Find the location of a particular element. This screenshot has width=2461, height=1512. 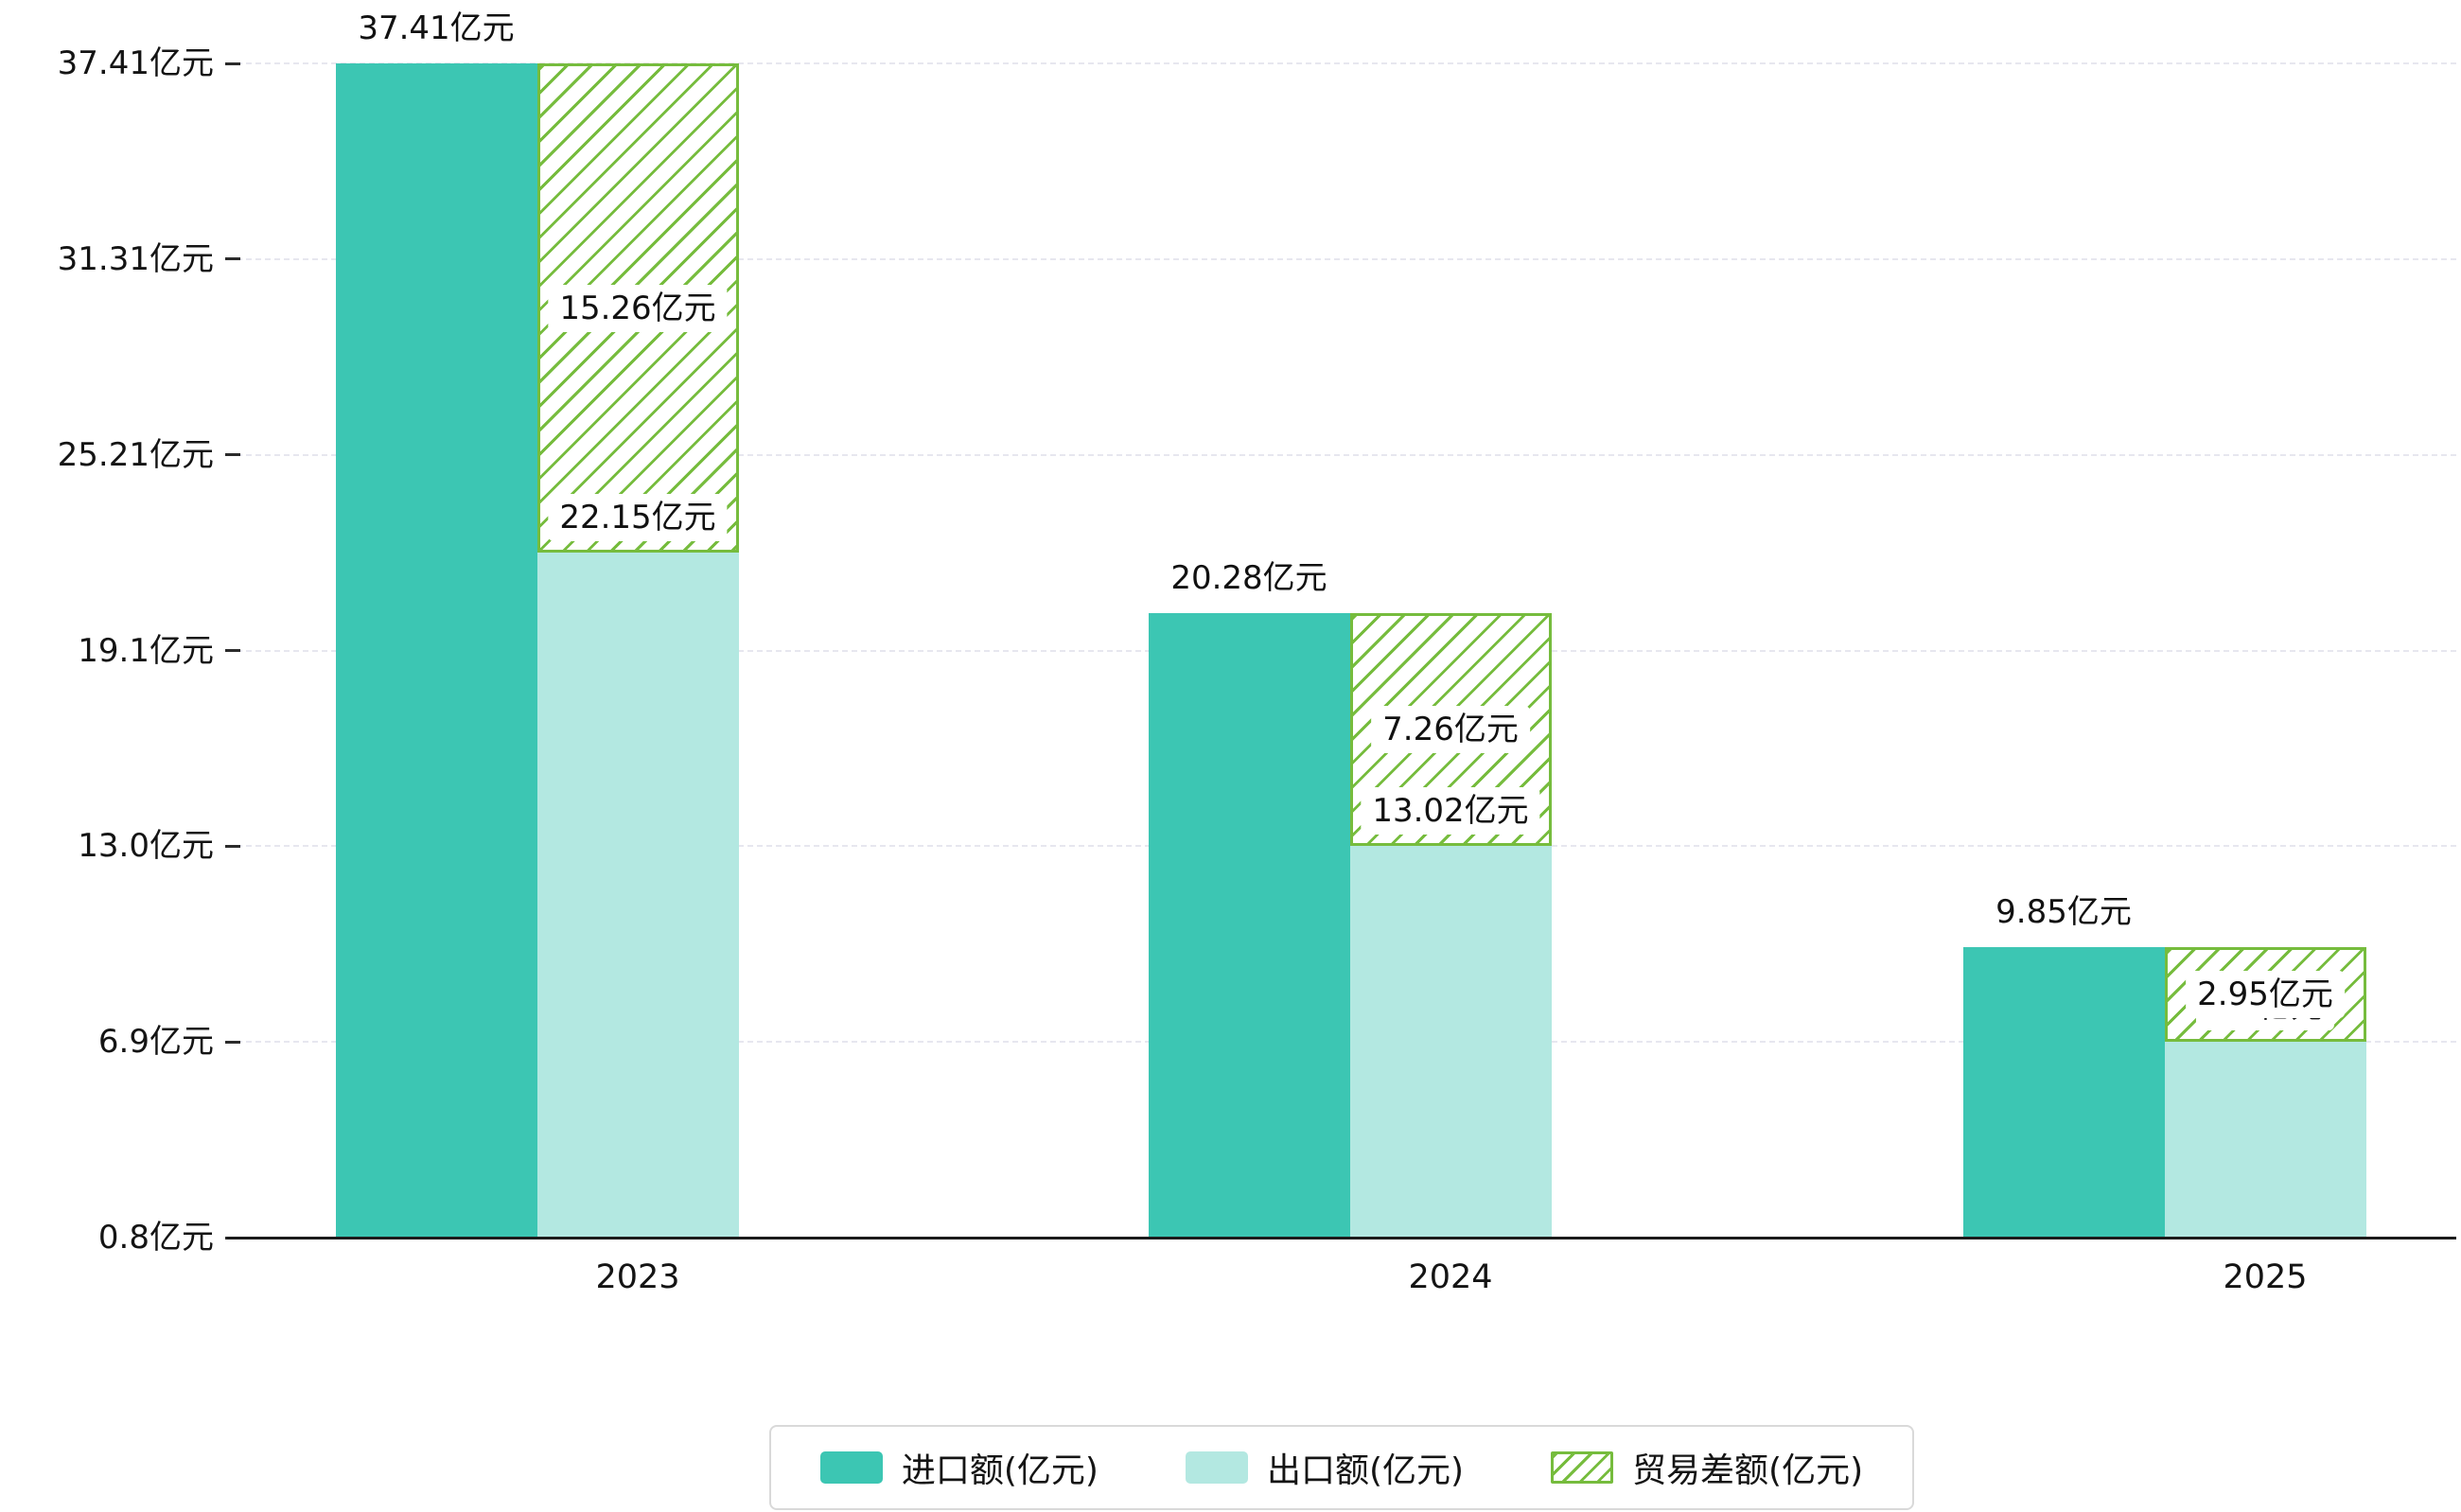

legend-item-import: 进口额(亿元) is located at coordinates (959, 1468).